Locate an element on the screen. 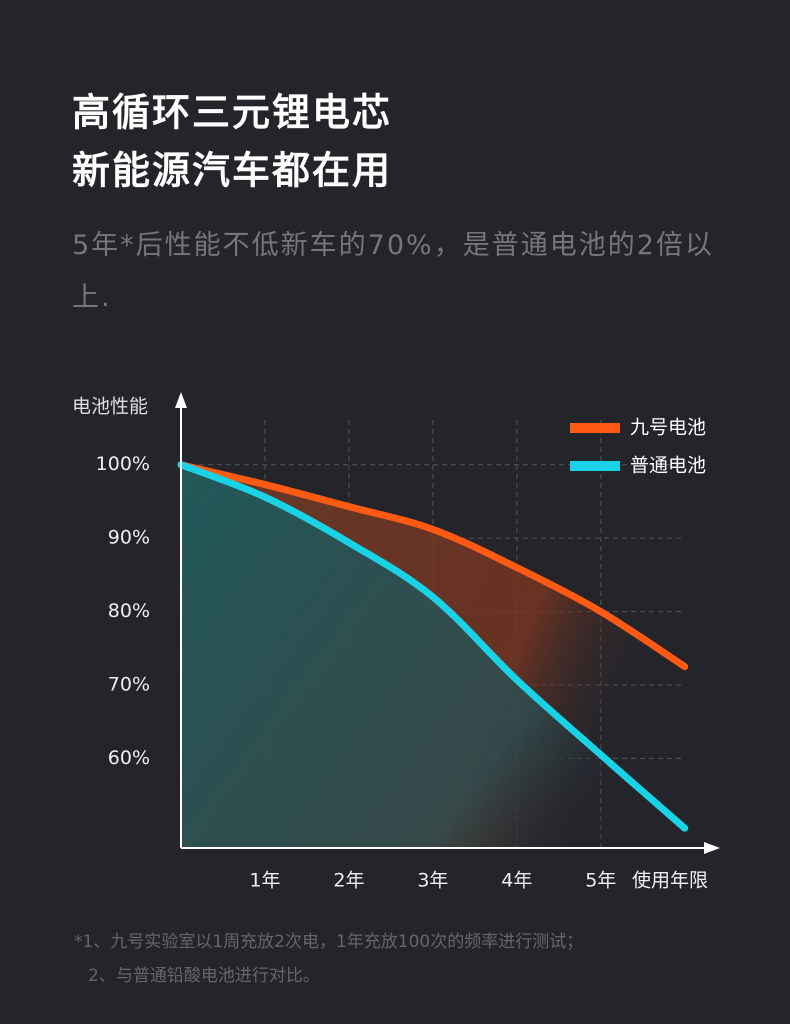 This screenshot has width=790, height=1024. title-line: 高循环三元锂电芯 is located at coordinates (232, 113).